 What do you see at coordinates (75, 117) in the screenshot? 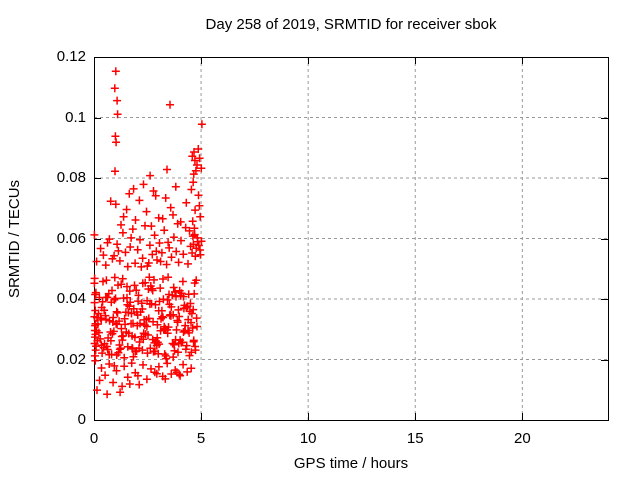
I see `y-tick-label: 0.1` at bounding box center [75, 117].